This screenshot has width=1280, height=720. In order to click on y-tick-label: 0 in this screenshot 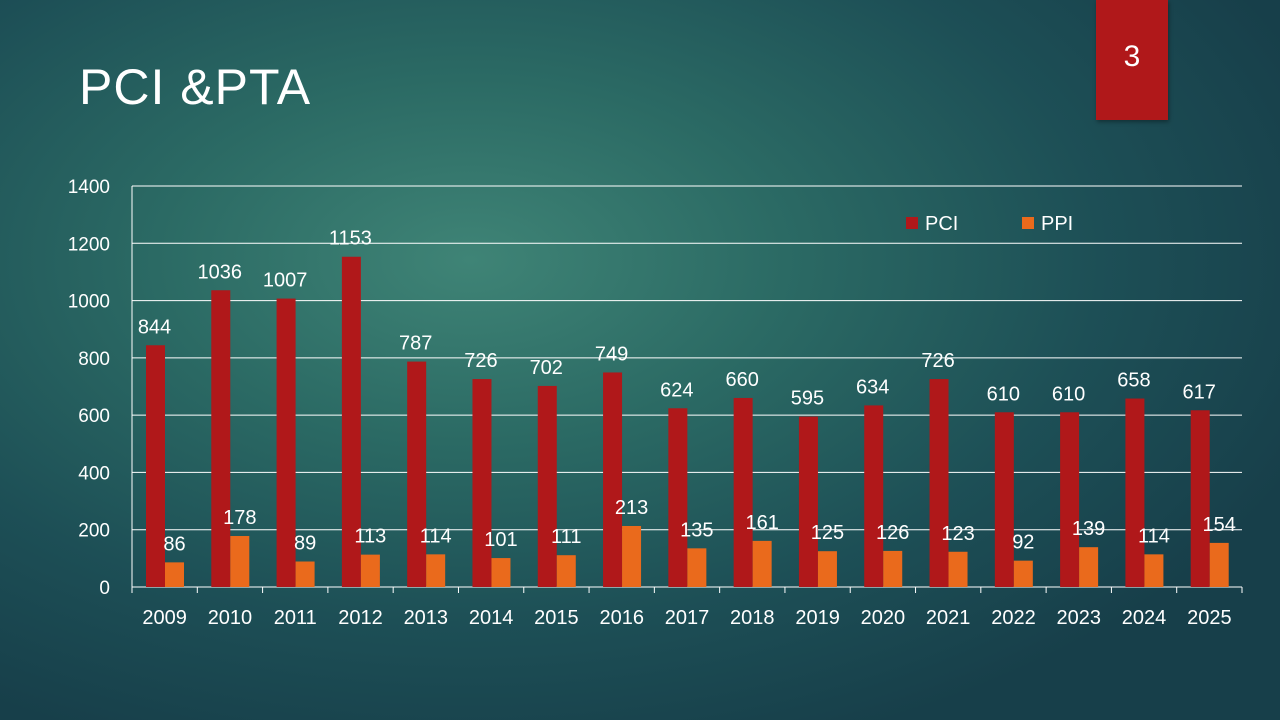, I will do `click(104, 588)`.